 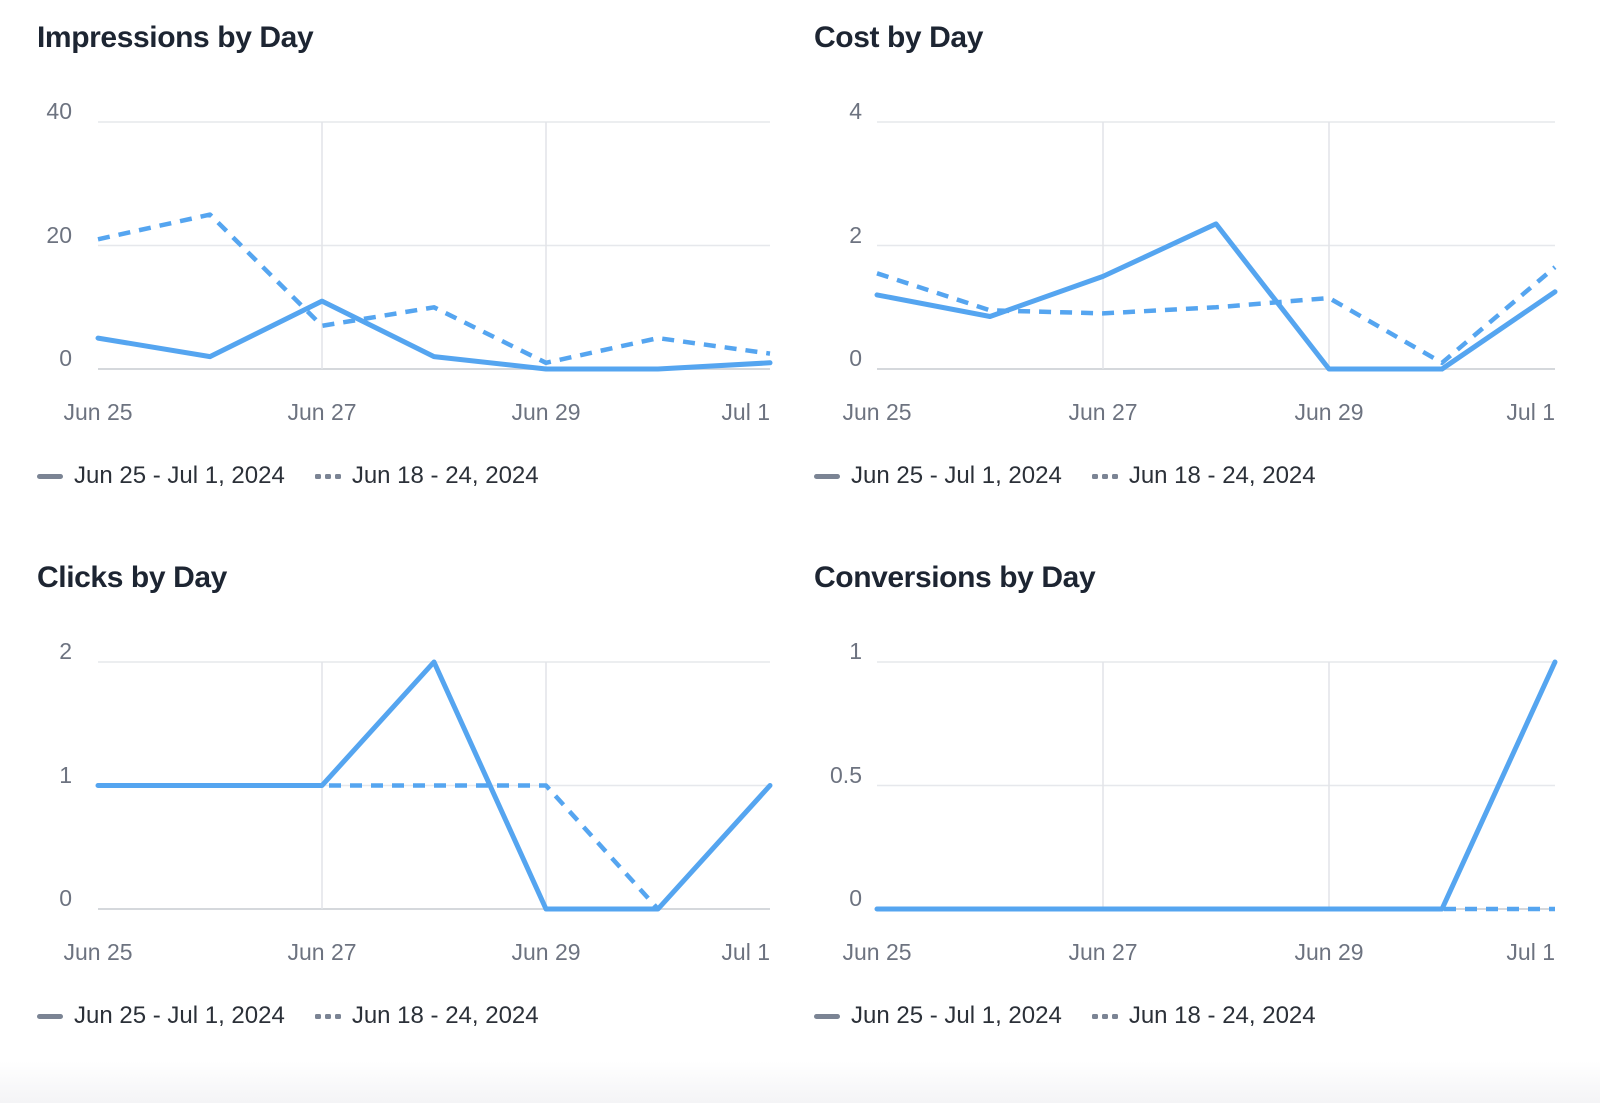 What do you see at coordinates (132, 577) in the screenshot?
I see `chart-title: Clicks by Day` at bounding box center [132, 577].